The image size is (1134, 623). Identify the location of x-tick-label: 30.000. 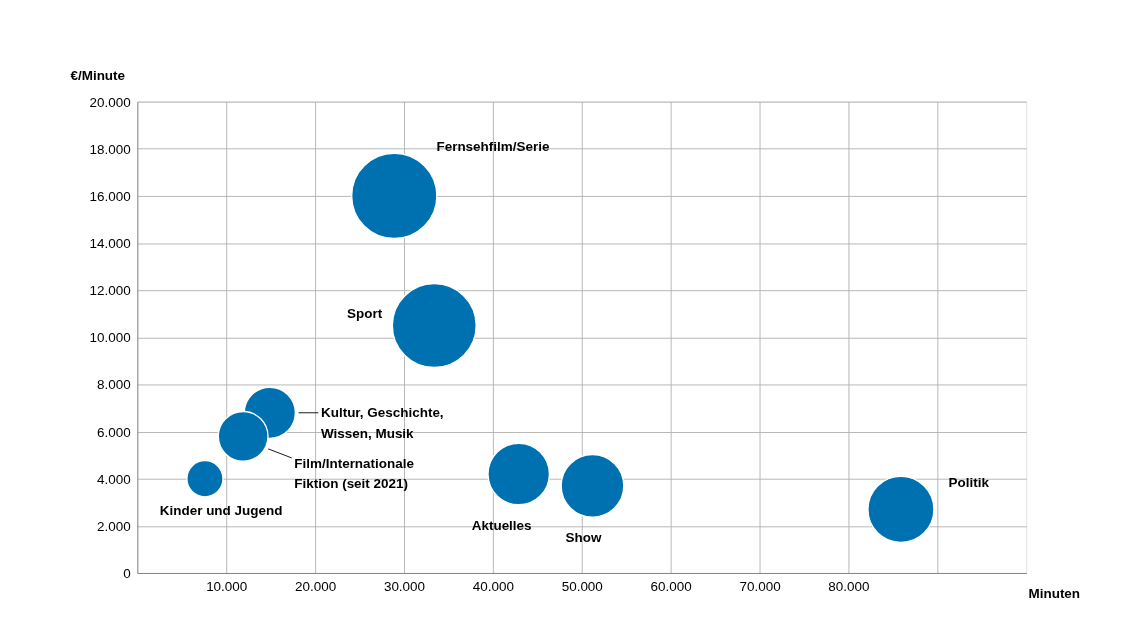
(404, 587).